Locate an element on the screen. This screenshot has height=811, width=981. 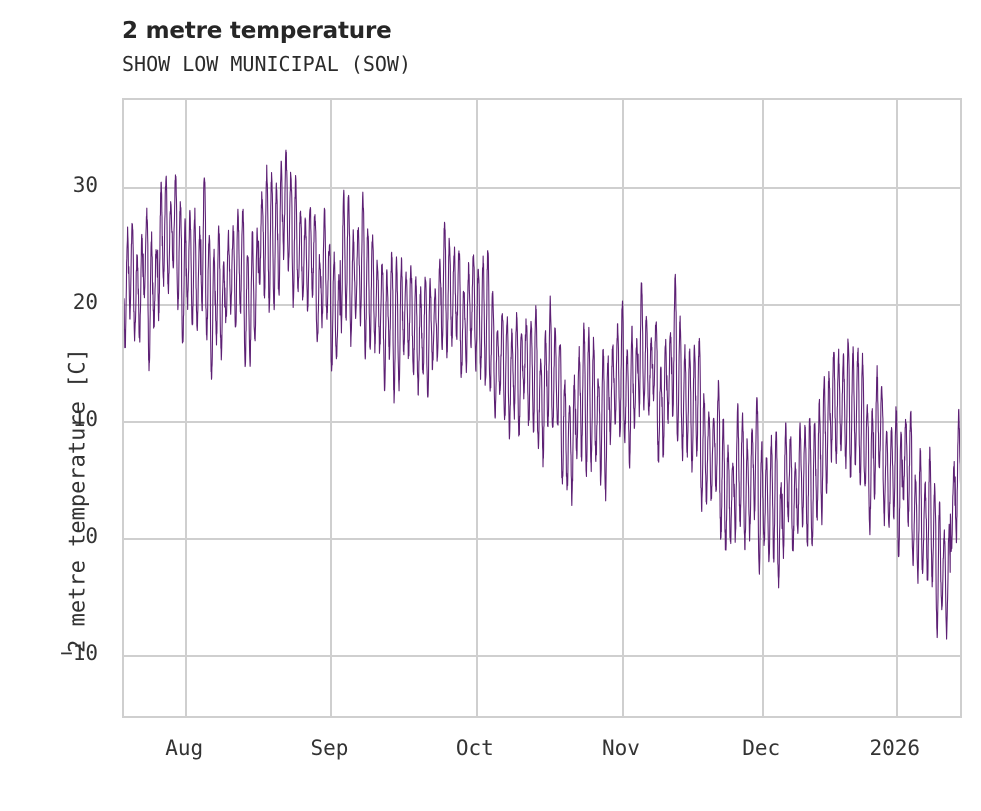
y-axis-ticks: −10 0 10 20 30 is located at coordinates (54, 408).